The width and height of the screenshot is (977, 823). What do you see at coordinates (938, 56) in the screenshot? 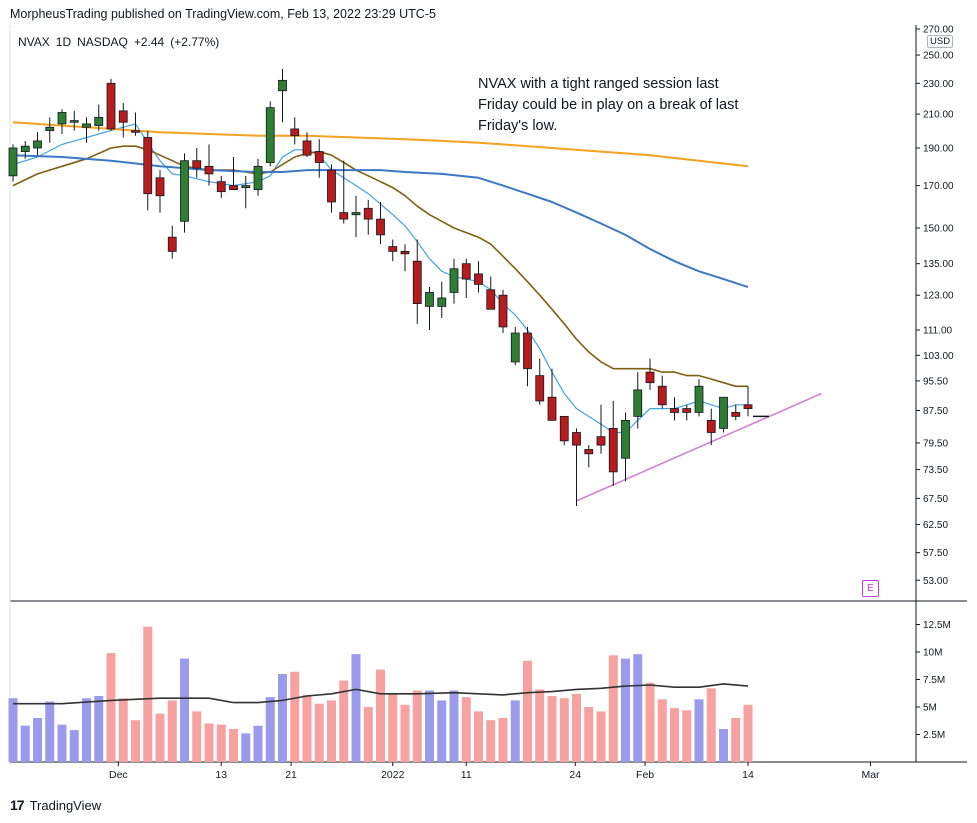
I see `price-tick-label: 250.00` at bounding box center [938, 56].